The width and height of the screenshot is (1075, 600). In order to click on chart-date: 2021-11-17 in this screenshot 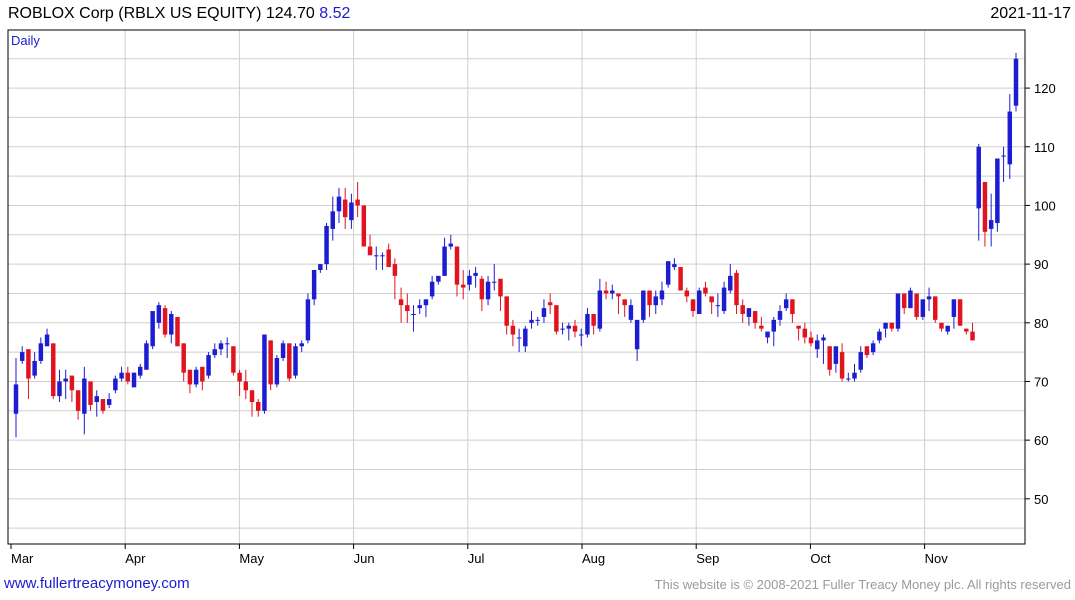, I will do `click(1030, 13)`.